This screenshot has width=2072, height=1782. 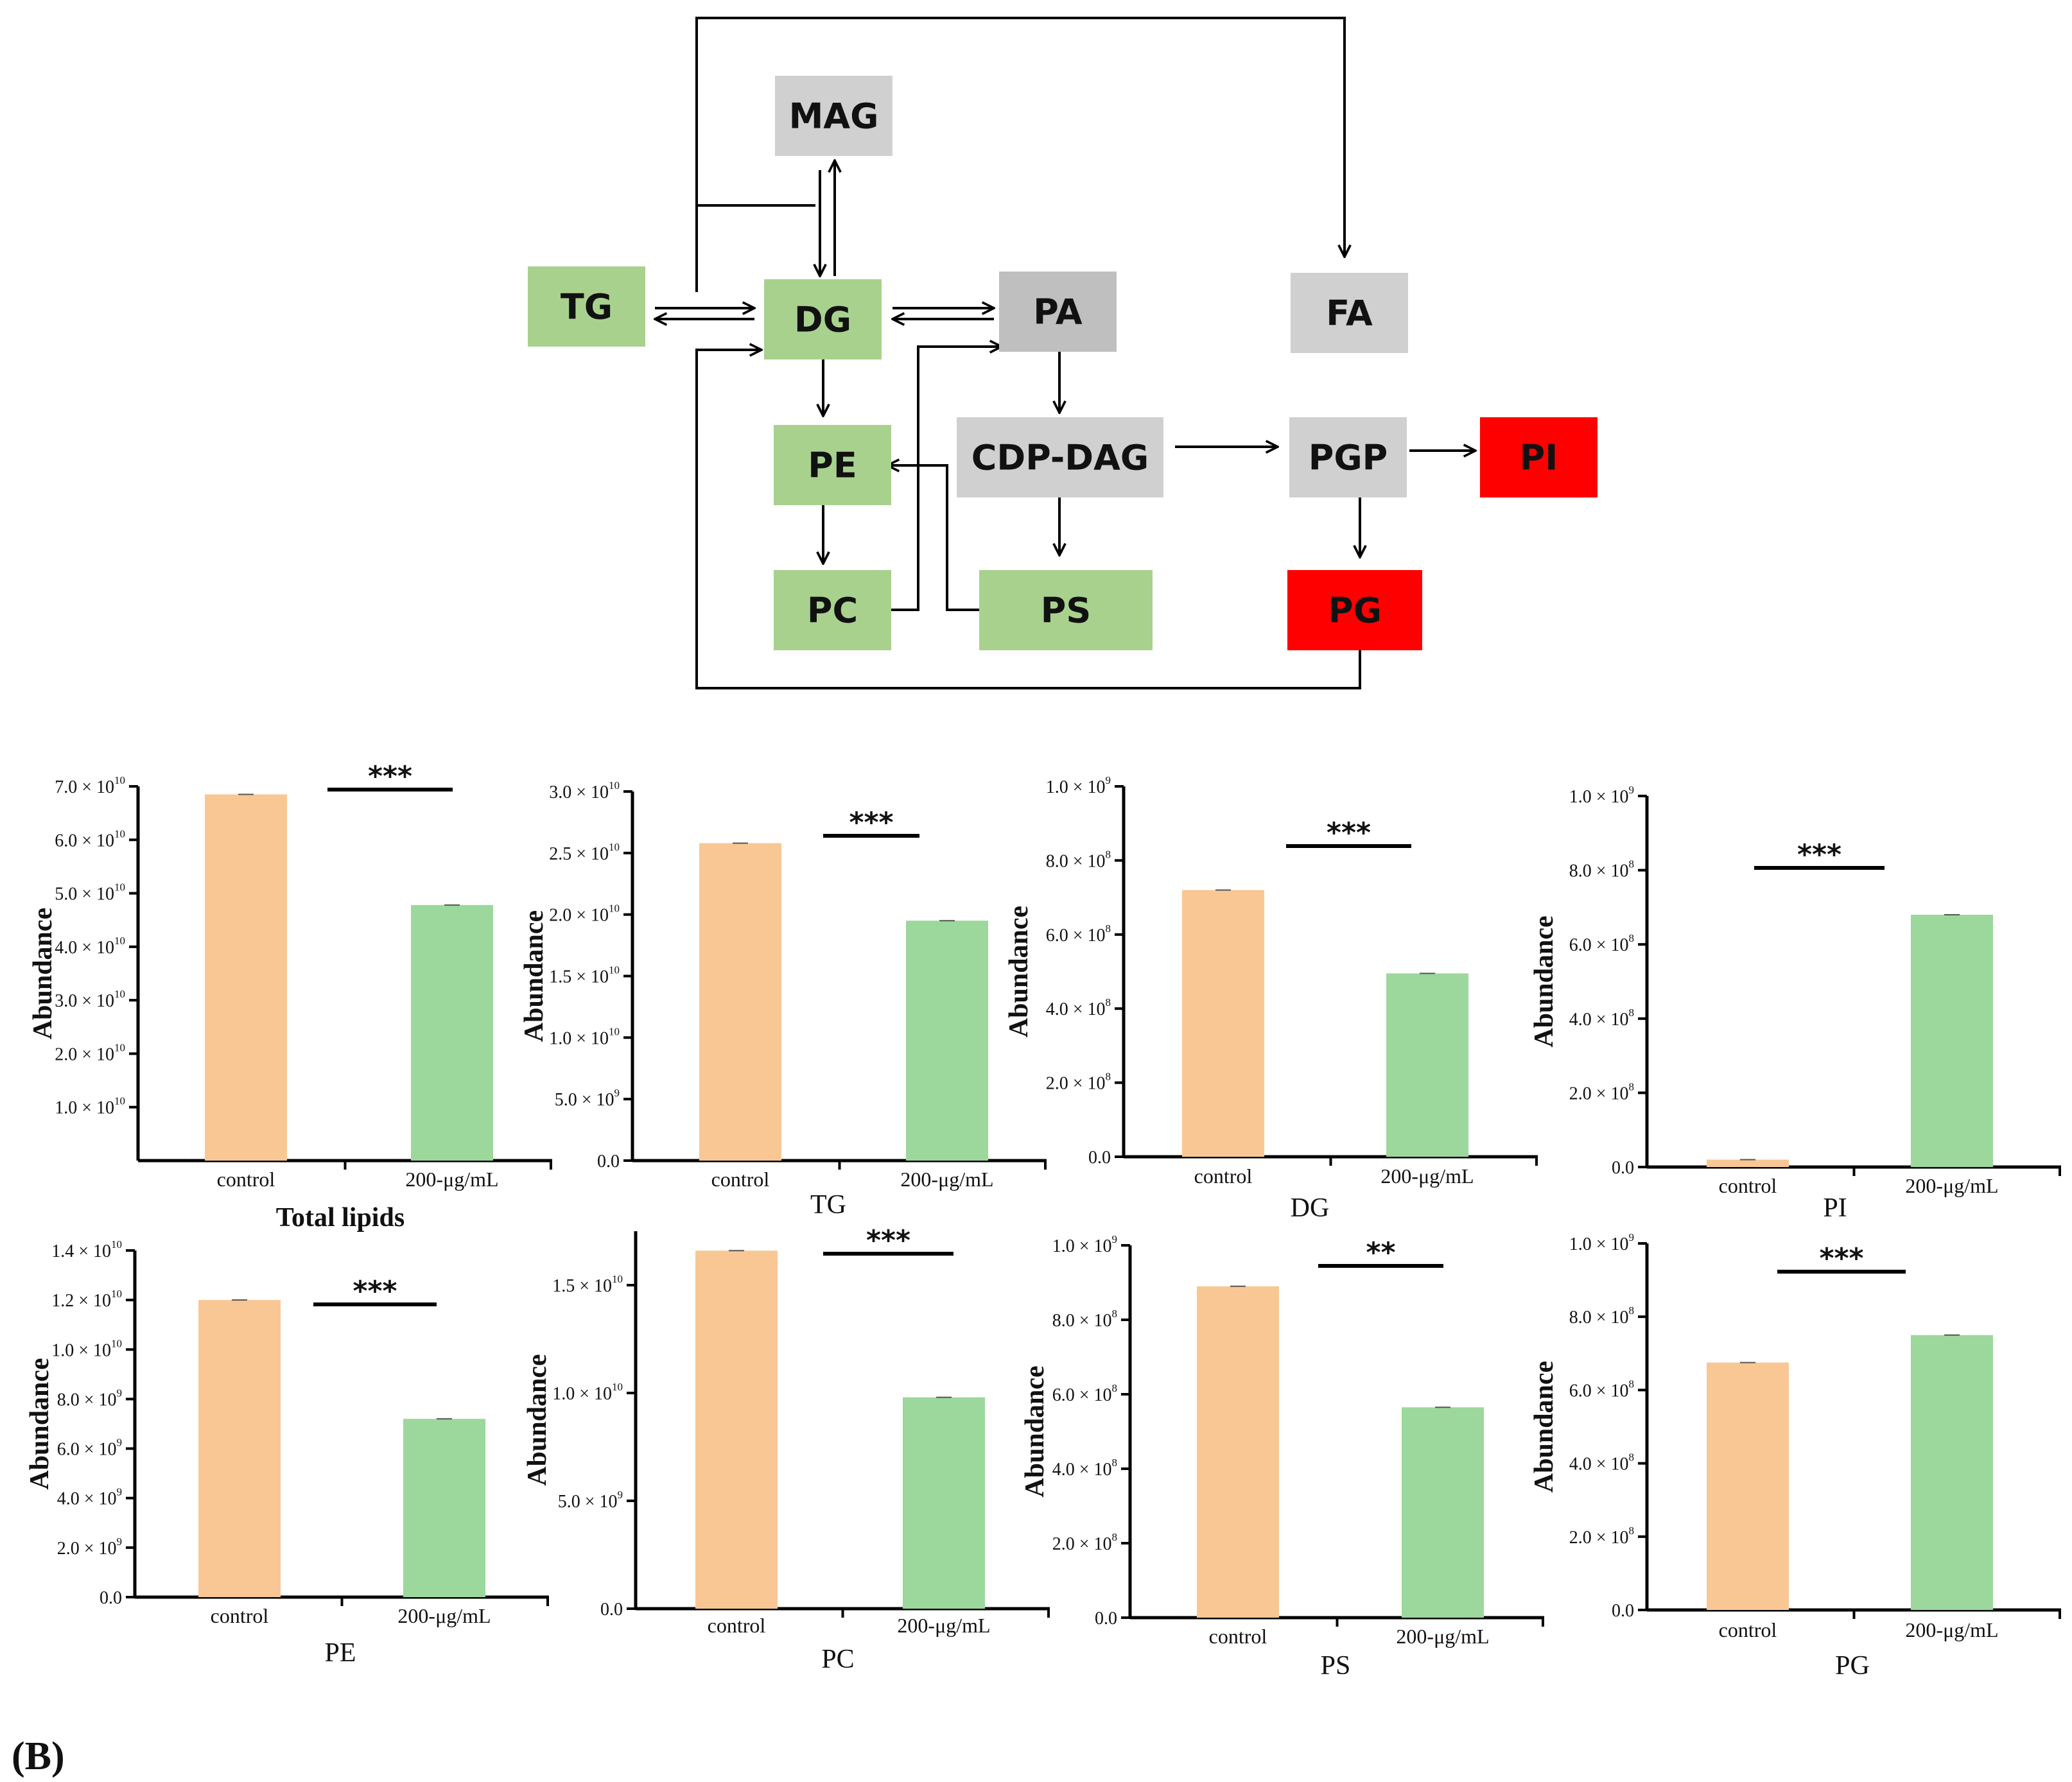 I want to click on pathway-node-label: PG, so click(x=1355, y=611).